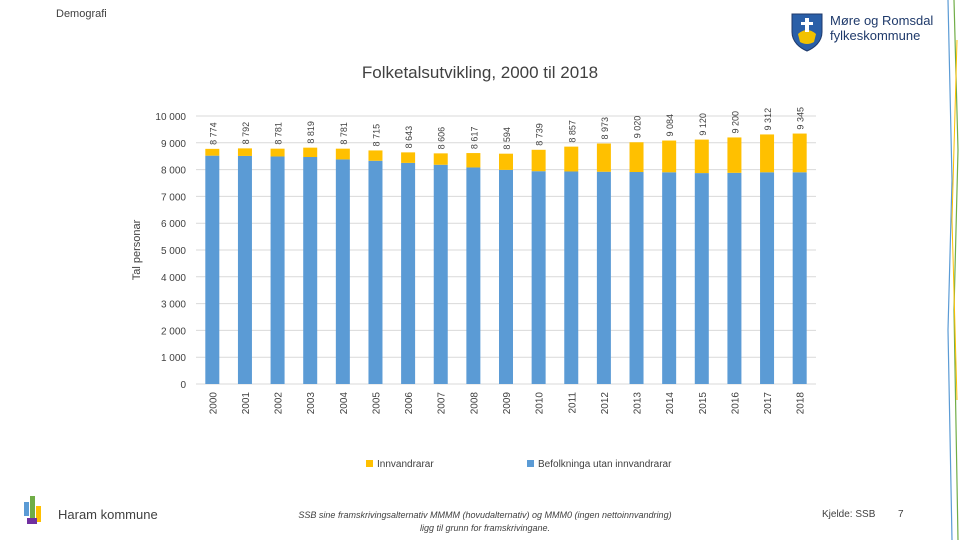 This screenshot has height=540, width=960. What do you see at coordinates (173, 331) in the screenshot?
I see `y-tick-label: 2 000` at bounding box center [173, 331].